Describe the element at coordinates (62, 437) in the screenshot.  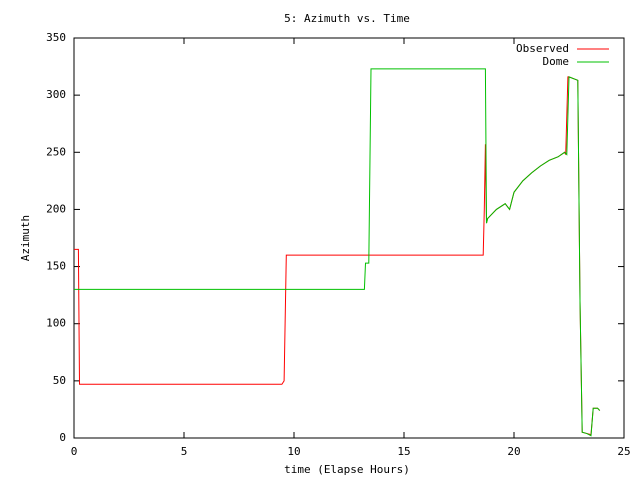
I see `y-tick-label: 0` at that location.